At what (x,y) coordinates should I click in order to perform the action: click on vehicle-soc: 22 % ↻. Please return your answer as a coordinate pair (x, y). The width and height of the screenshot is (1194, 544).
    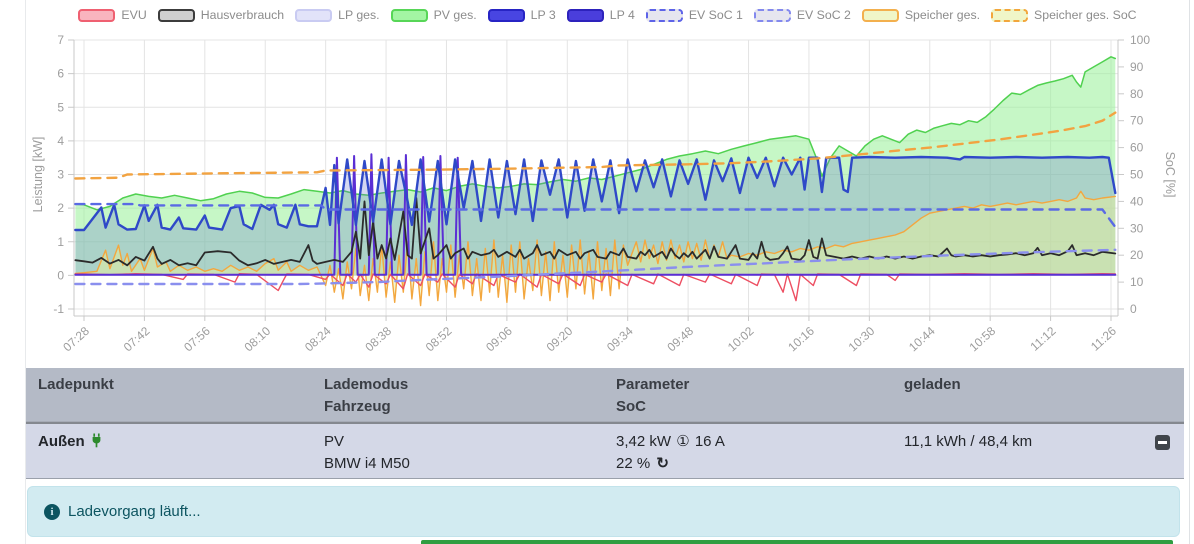
    Looking at the image, I should click on (754, 464).